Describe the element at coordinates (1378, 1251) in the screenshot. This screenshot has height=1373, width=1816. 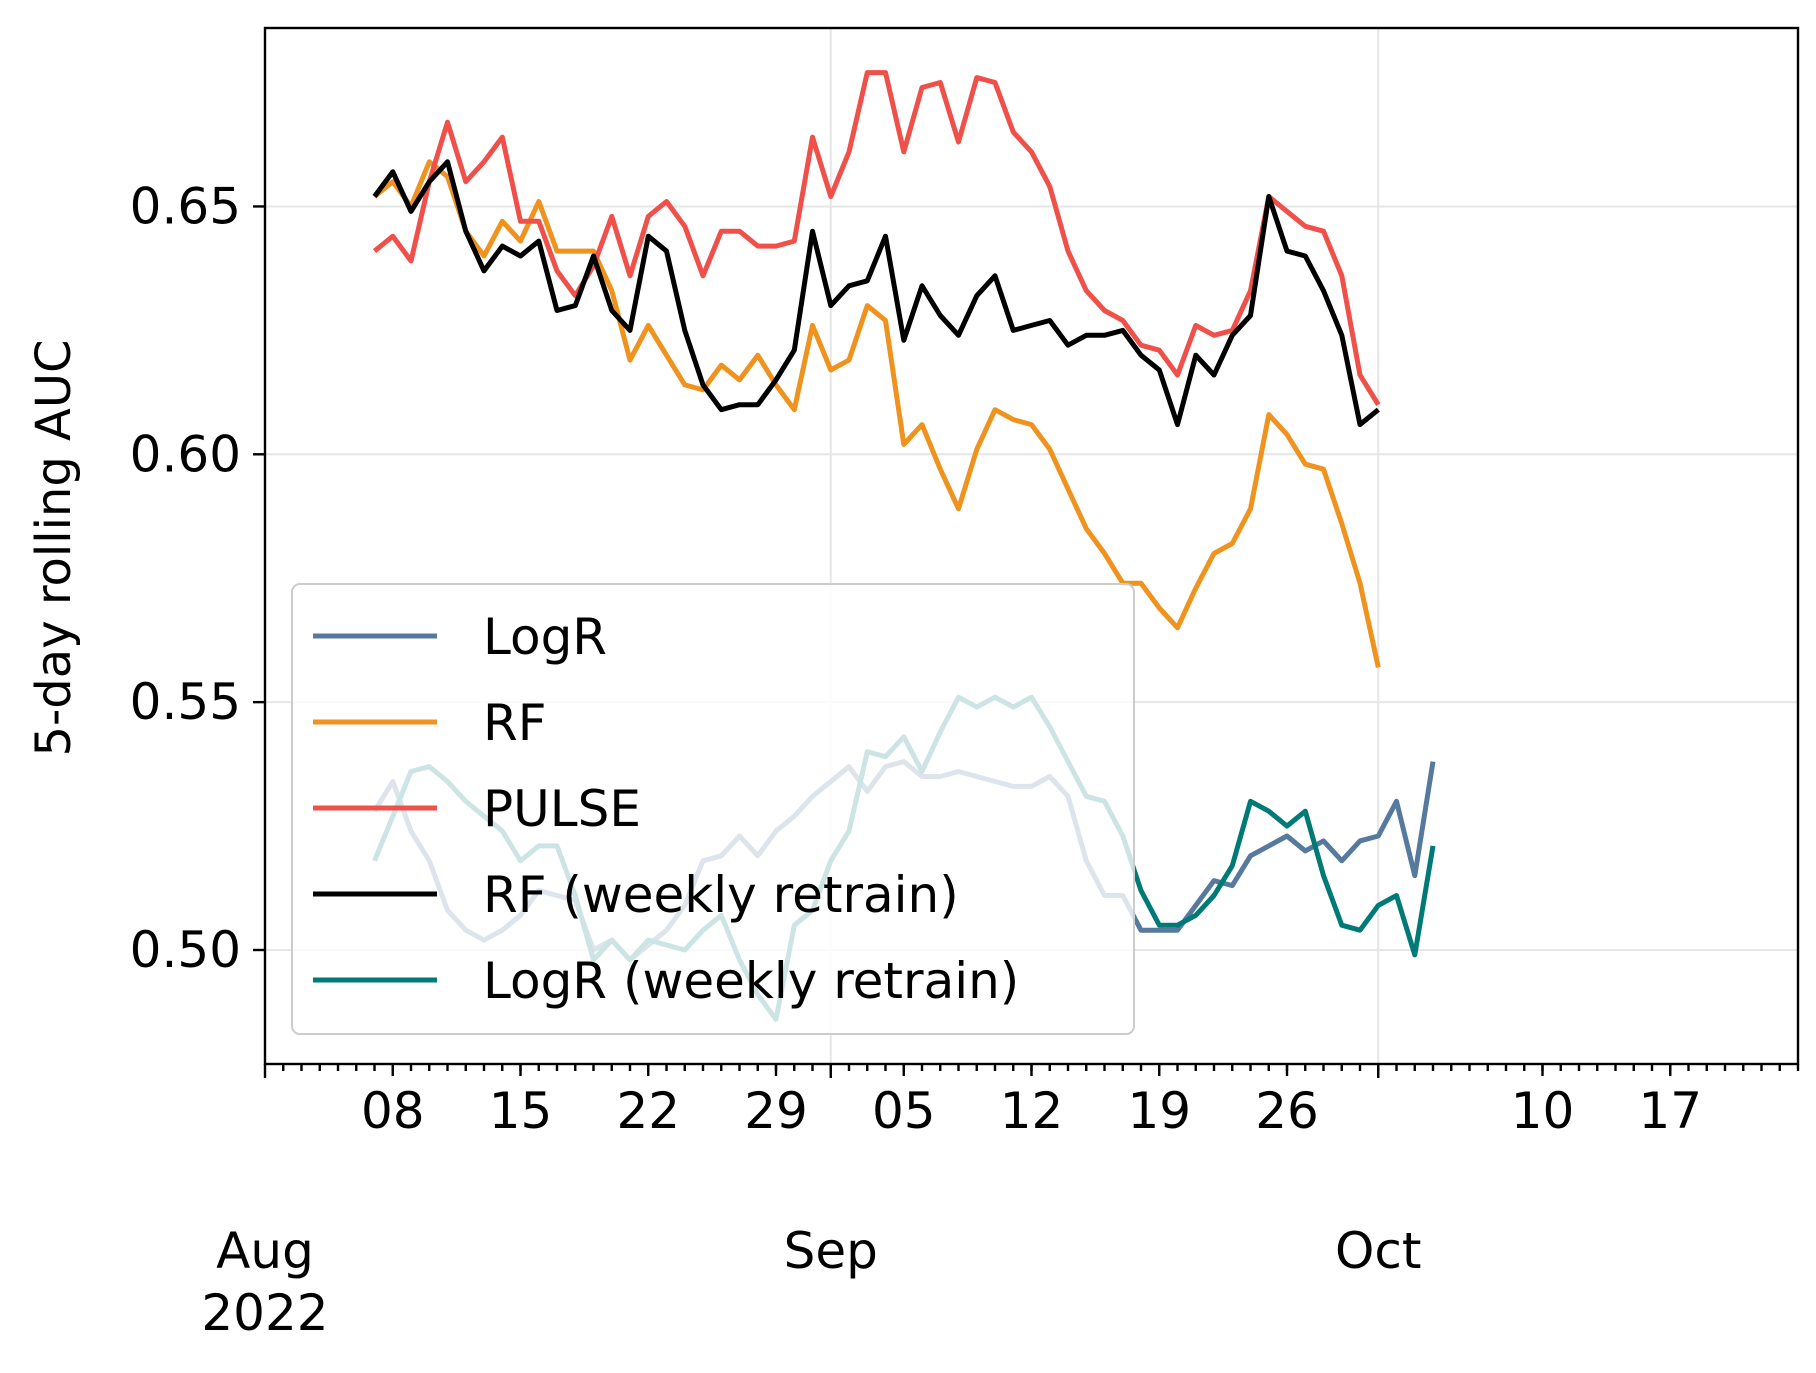
I see `x-month-label: Oct` at that location.